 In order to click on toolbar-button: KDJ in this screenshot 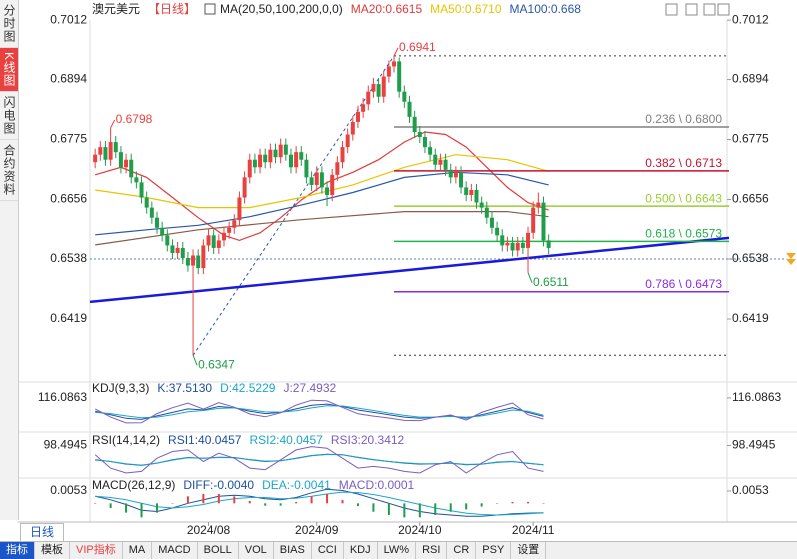, I will do `click(361, 550)`.